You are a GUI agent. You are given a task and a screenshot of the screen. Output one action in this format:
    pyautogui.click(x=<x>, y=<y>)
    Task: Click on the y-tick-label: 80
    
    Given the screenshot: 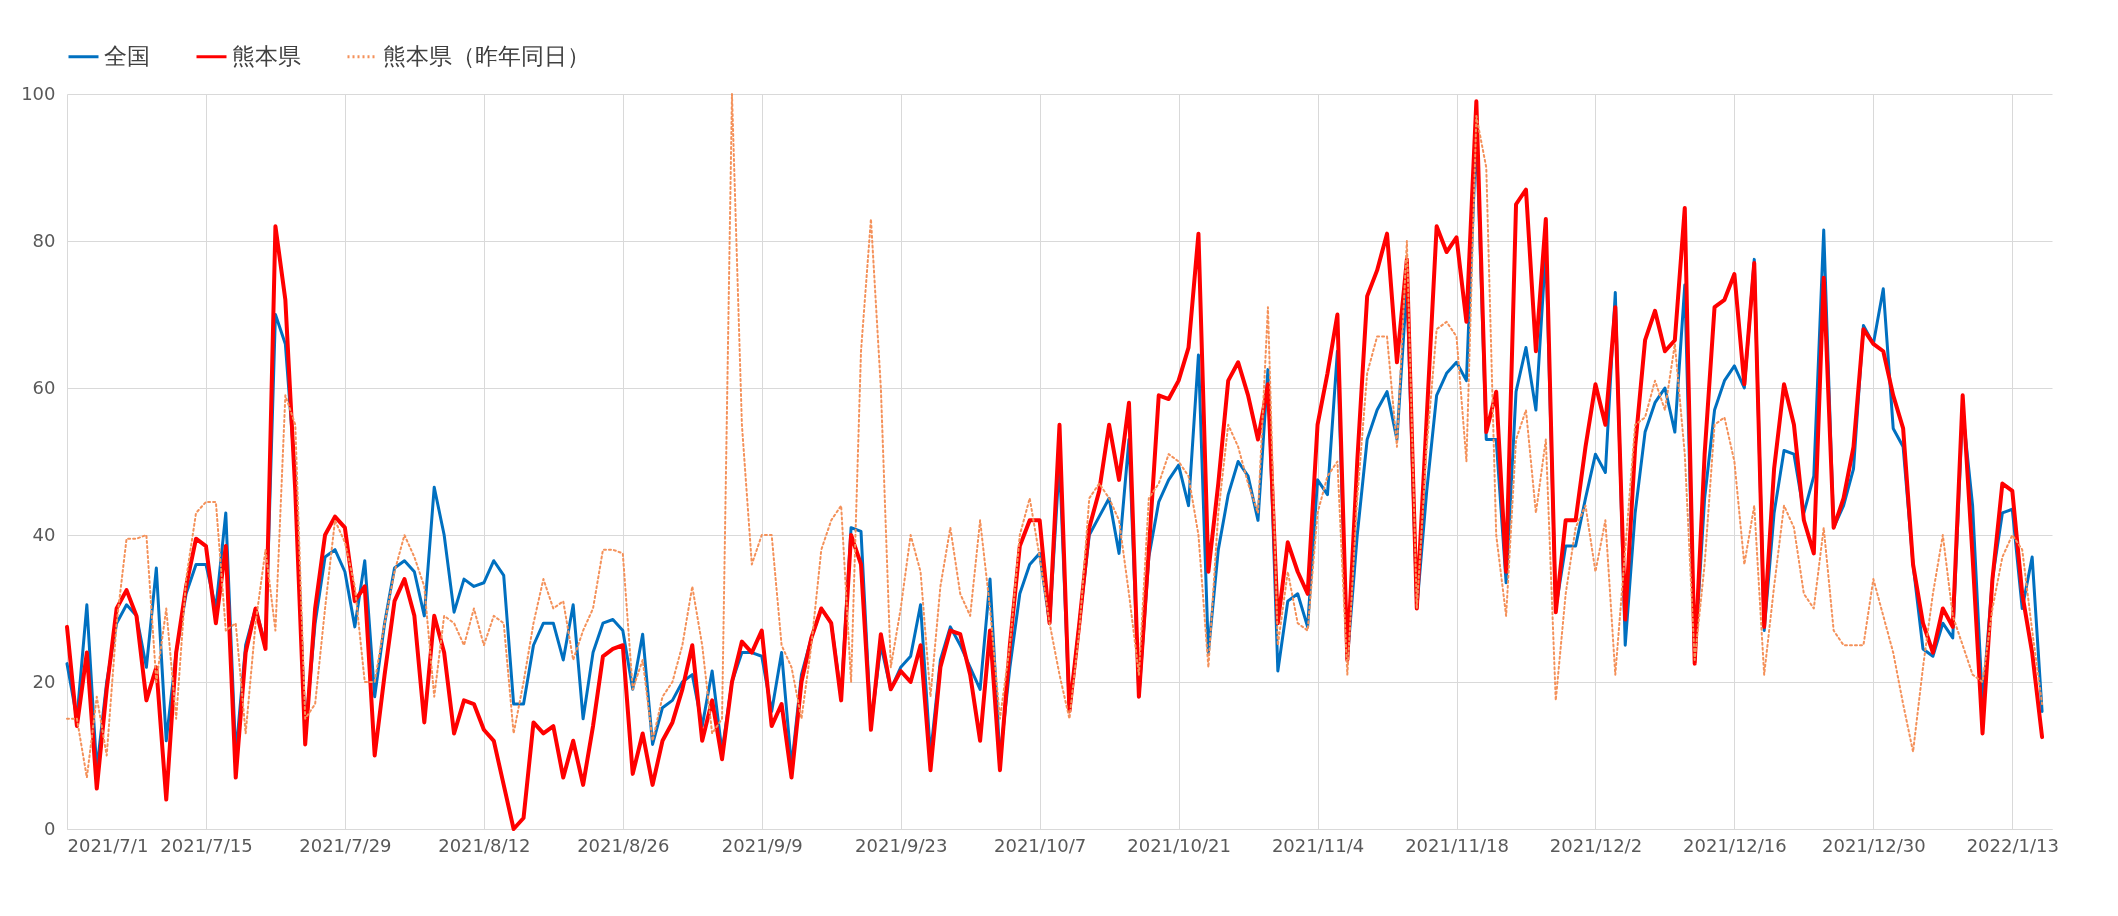 What is the action you would take?
    pyautogui.click(x=44, y=240)
    